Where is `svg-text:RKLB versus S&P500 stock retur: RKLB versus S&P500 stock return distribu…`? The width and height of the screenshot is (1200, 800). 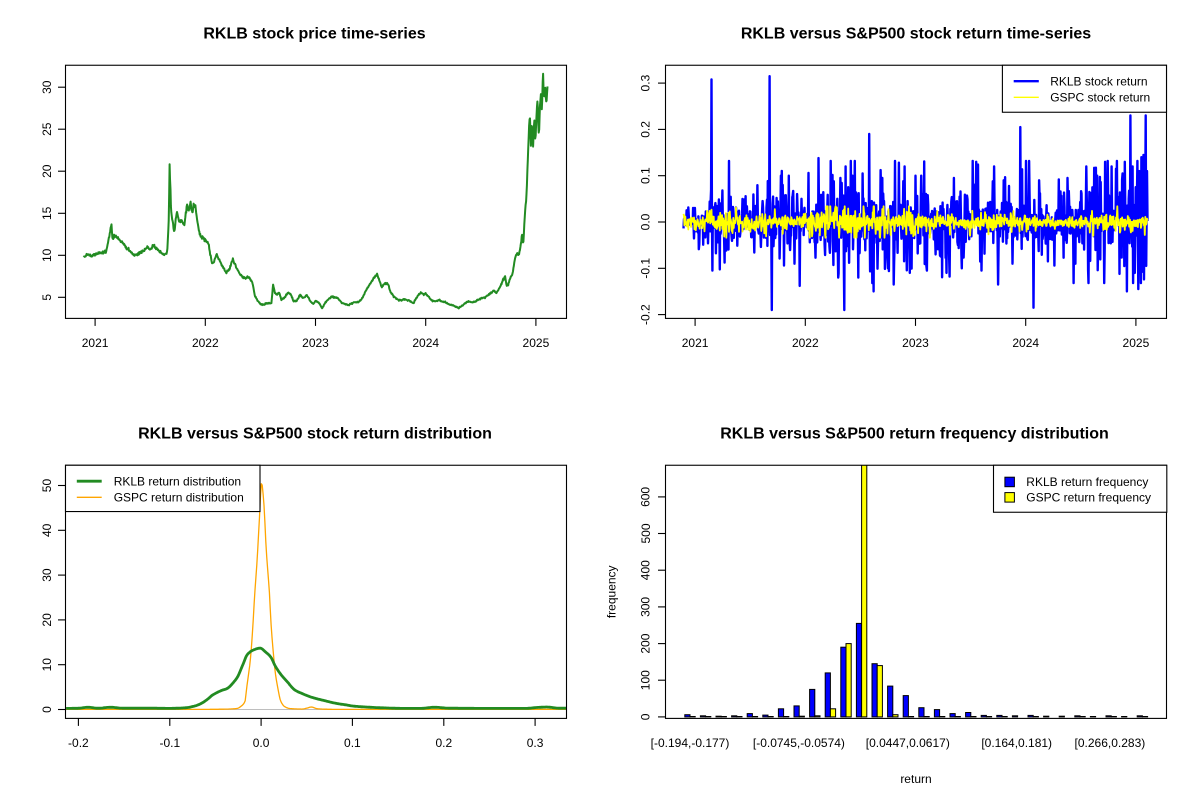 svg-text:RKLB versus S&P500 stock retur: RKLB versus S&P500 stock return distribu… is located at coordinates (315, 434).